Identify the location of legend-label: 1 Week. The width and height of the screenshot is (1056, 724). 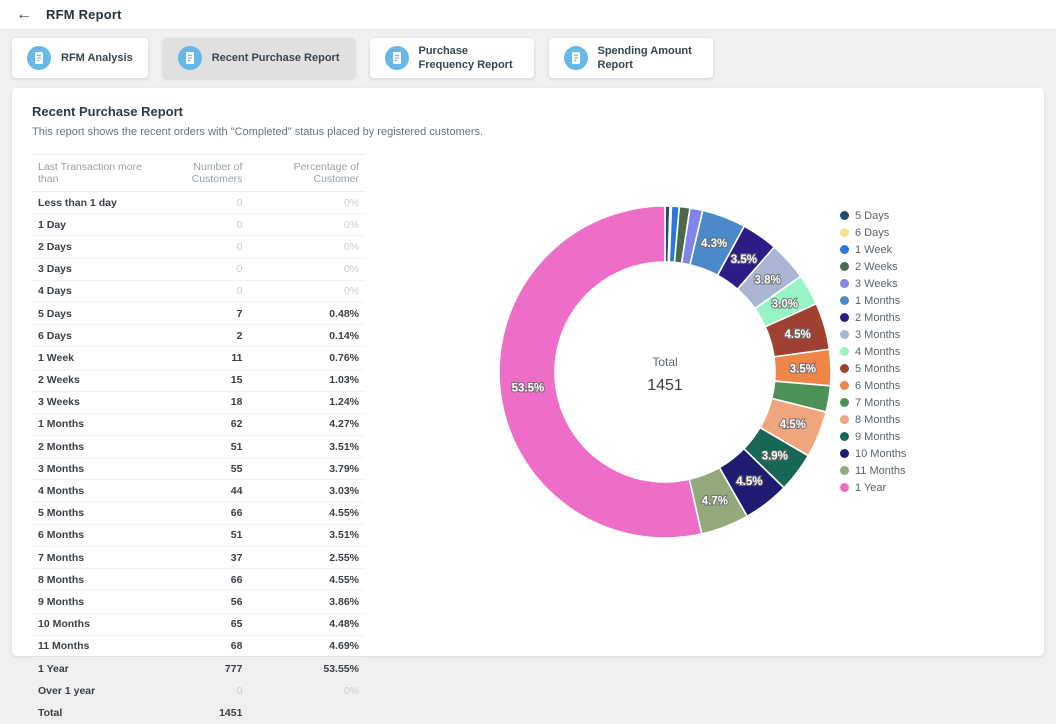
(874, 249).